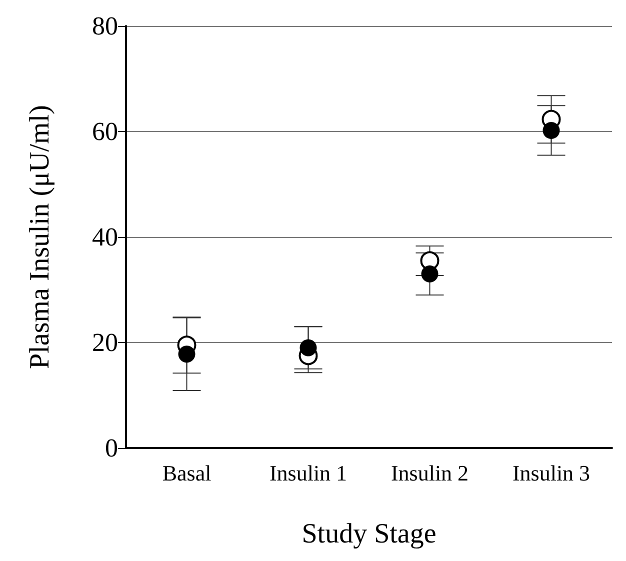 This screenshot has height=561, width=626. I want to click on x-tick-label: Basal, so click(187, 473).